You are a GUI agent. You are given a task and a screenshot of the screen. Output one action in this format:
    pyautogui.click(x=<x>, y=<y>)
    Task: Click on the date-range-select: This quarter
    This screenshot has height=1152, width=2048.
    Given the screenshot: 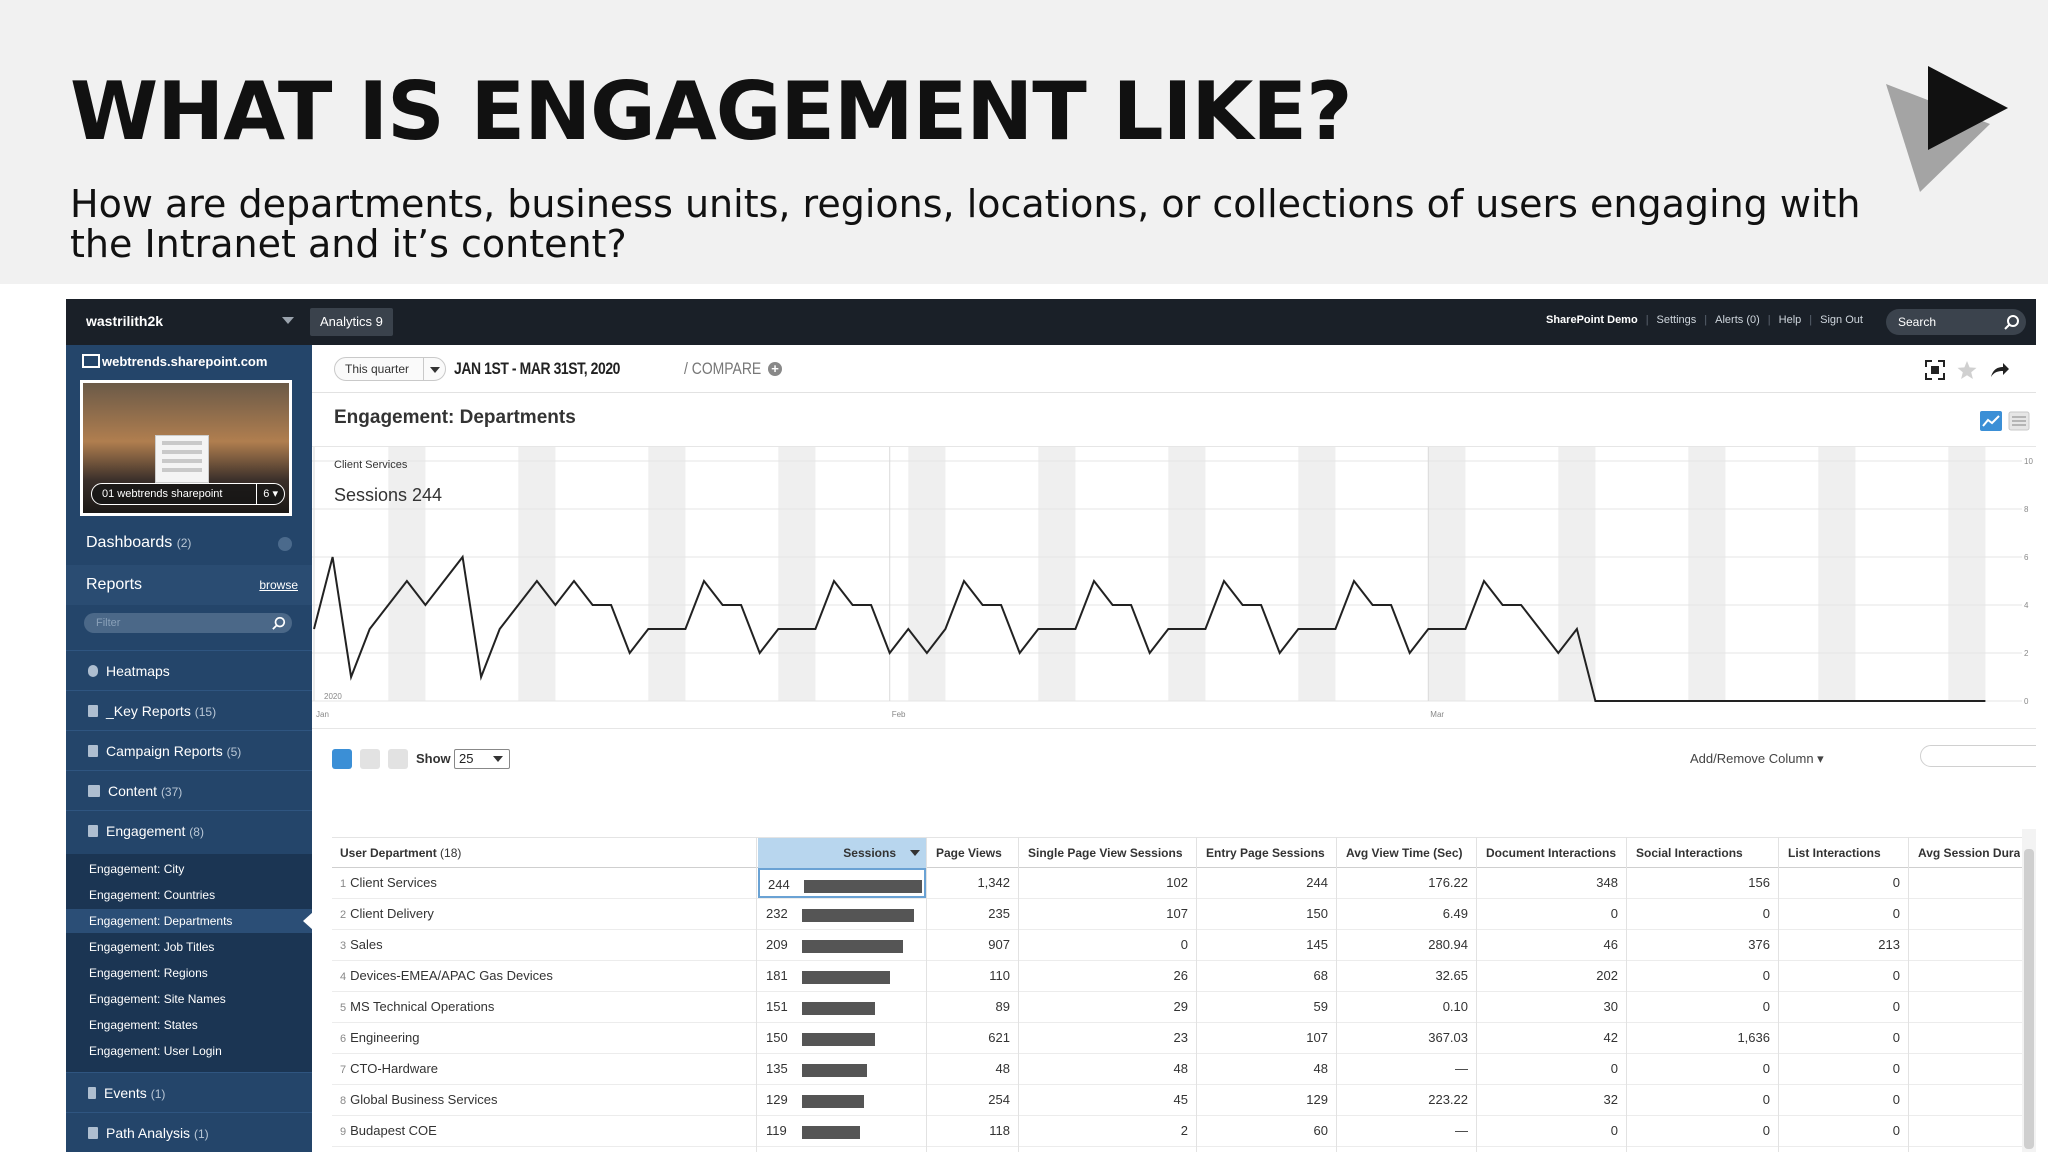 What is the action you would take?
    pyautogui.click(x=390, y=369)
    